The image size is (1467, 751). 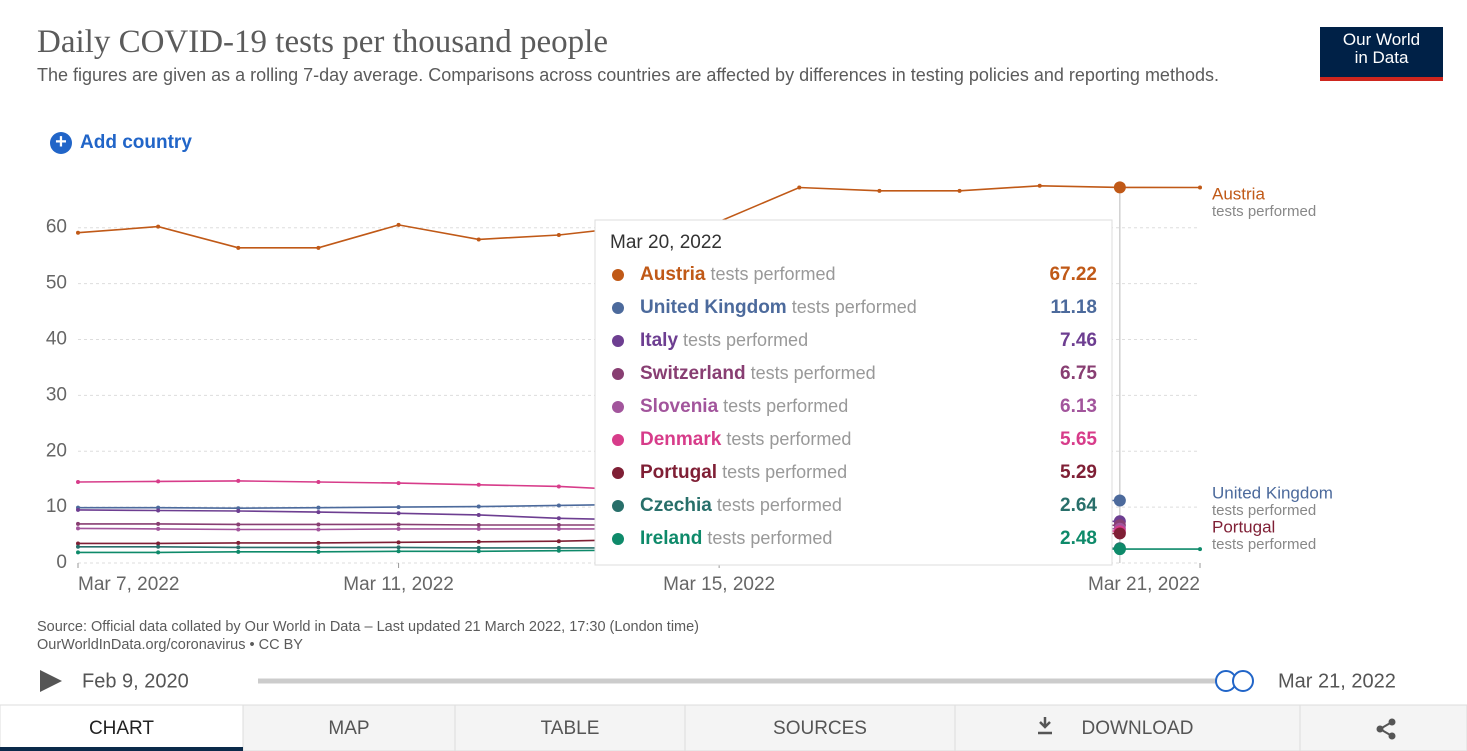 I want to click on tooltip-row: Denmark tests performed, so click(x=745, y=439).